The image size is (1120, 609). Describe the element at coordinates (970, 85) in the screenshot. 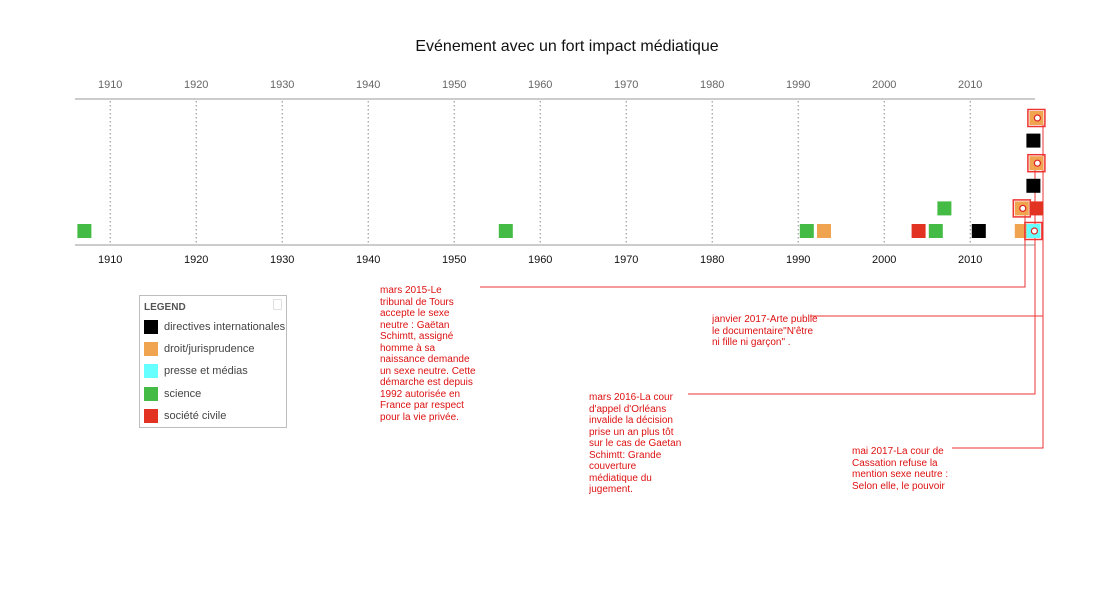

I see `top-tick-label-2010: 2010` at that location.